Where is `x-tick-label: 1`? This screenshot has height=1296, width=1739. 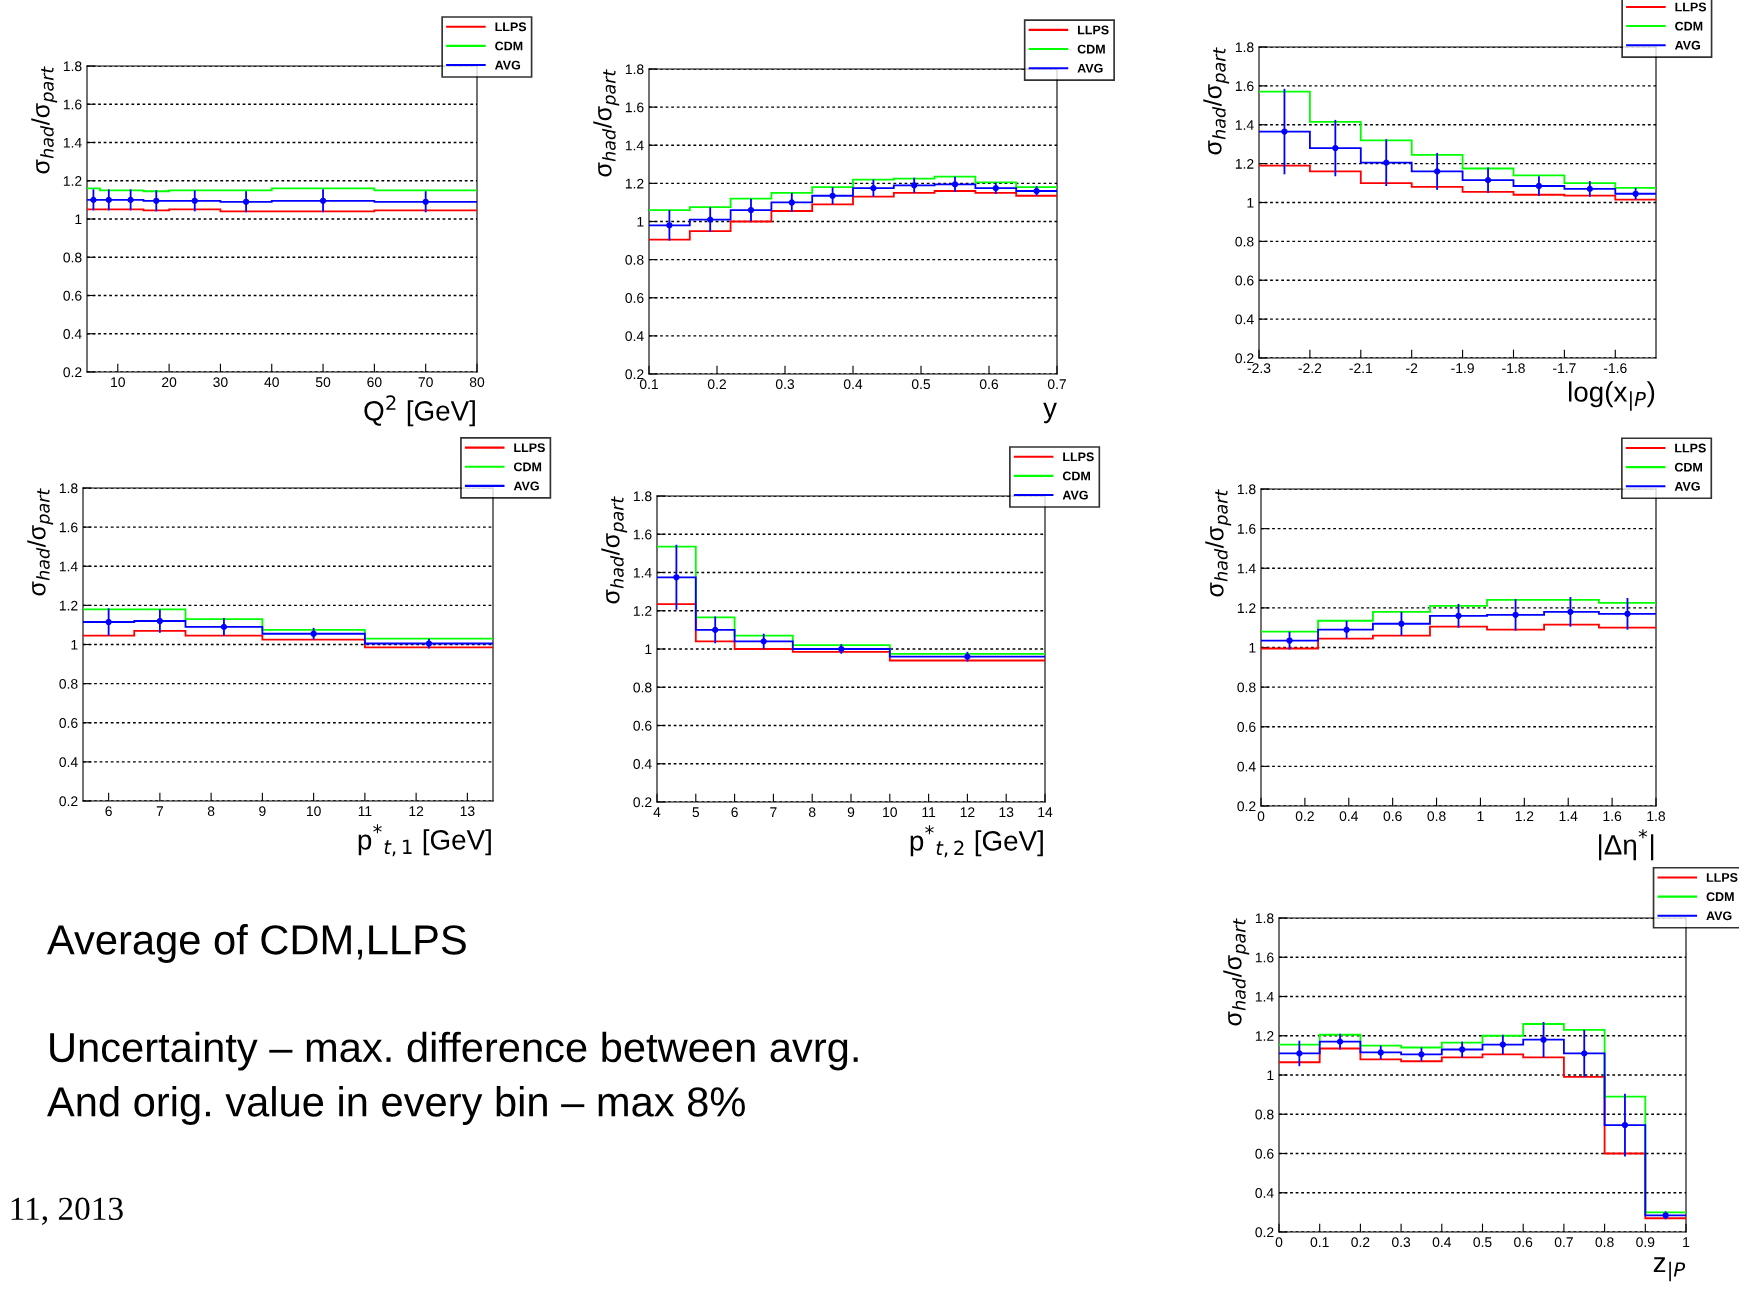 x-tick-label: 1 is located at coordinates (1480, 816).